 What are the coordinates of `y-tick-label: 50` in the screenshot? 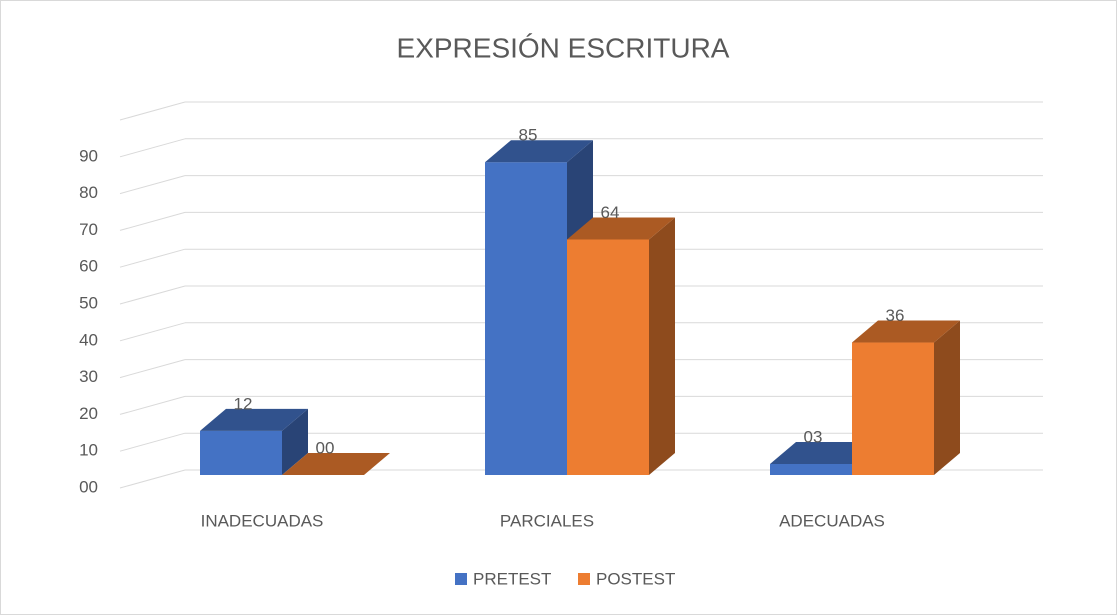 It's located at (88, 302).